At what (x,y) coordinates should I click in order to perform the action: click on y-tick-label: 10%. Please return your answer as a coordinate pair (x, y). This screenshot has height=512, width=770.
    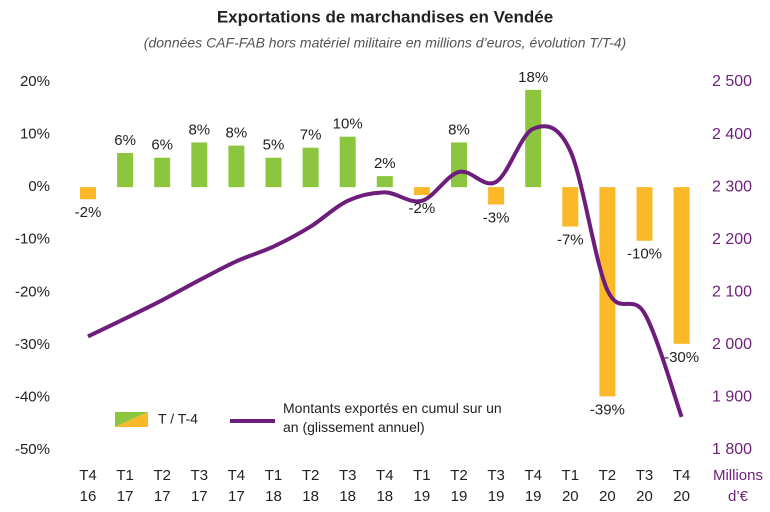
    Looking at the image, I should click on (35, 134).